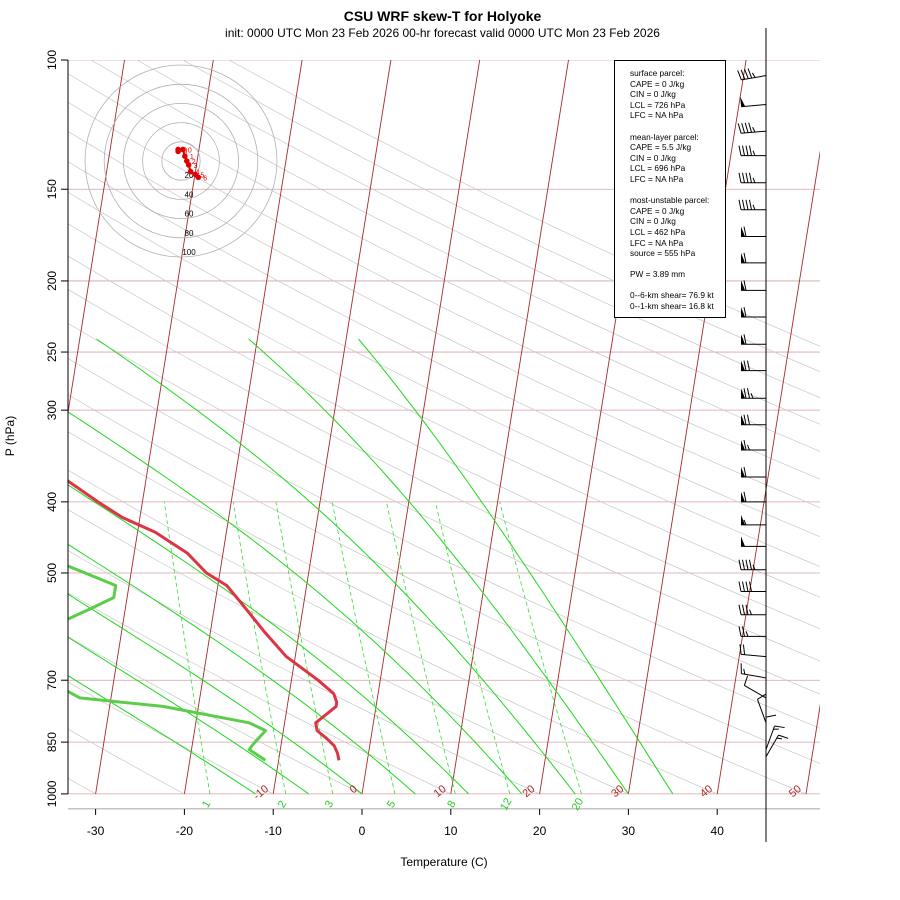 The image size is (900, 900). I want to click on y-tick-label: 500, so click(52, 573).